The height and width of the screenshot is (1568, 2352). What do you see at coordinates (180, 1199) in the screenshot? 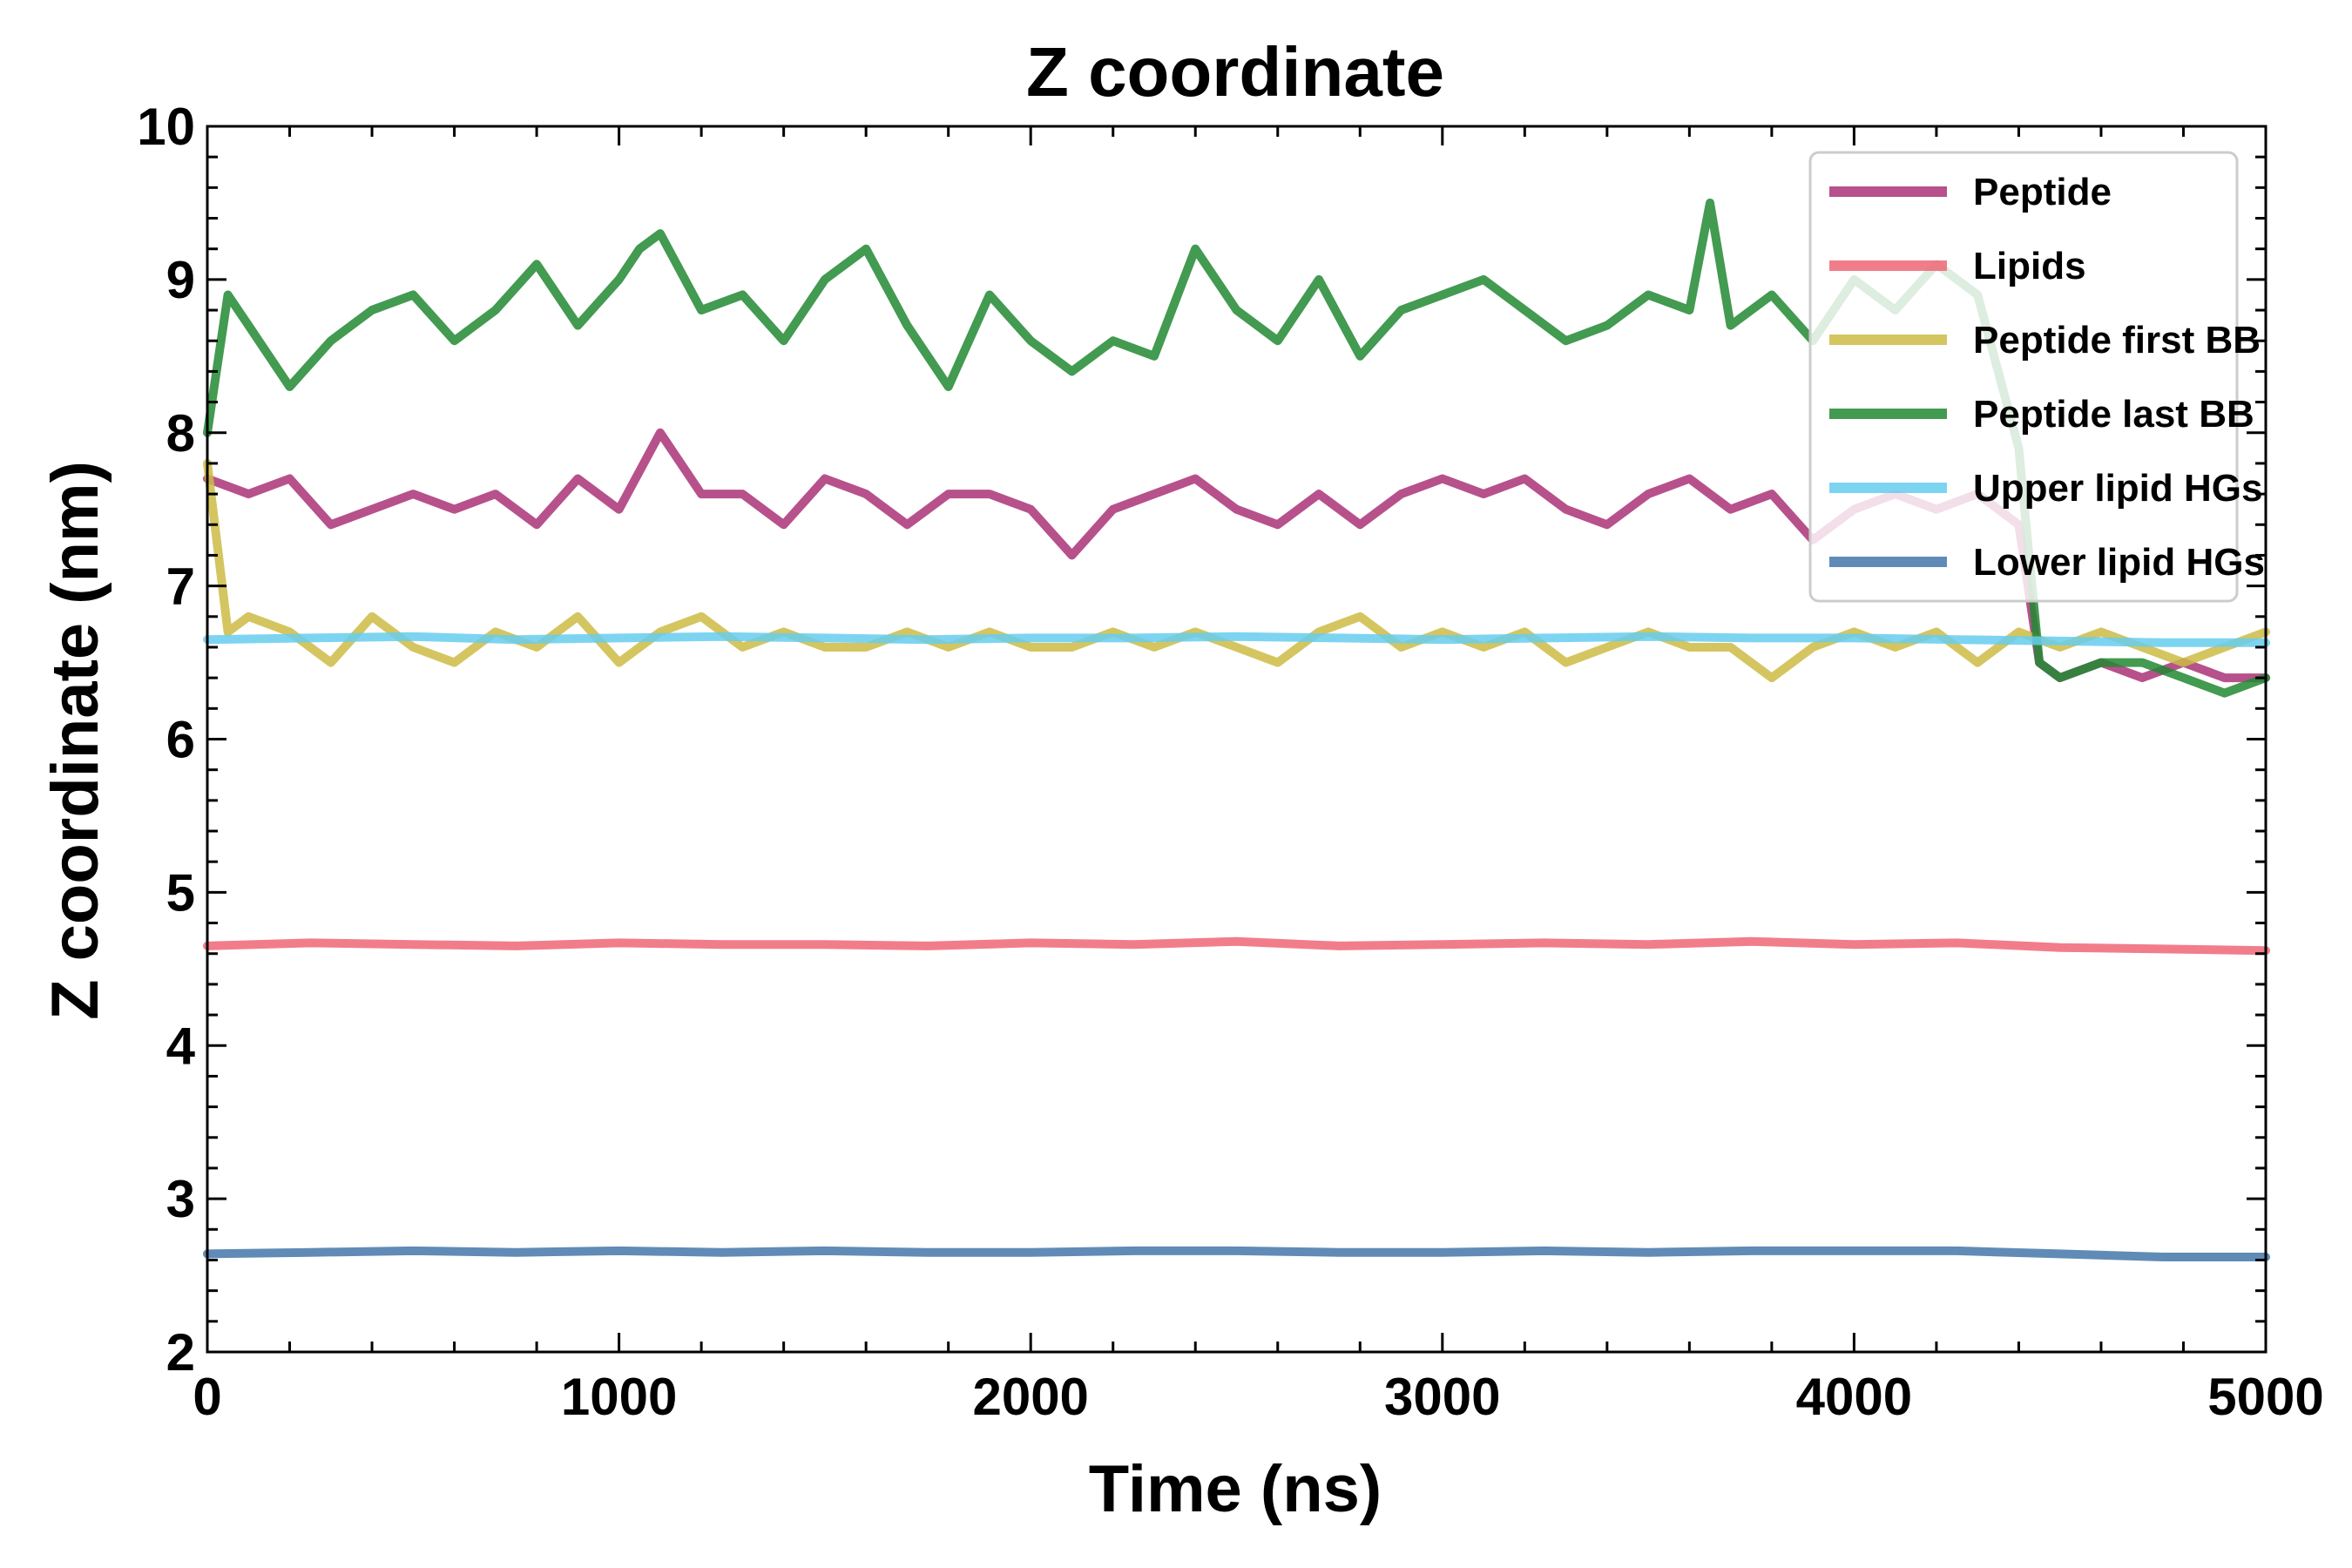
I see `y-tick-label: 3` at bounding box center [180, 1199].